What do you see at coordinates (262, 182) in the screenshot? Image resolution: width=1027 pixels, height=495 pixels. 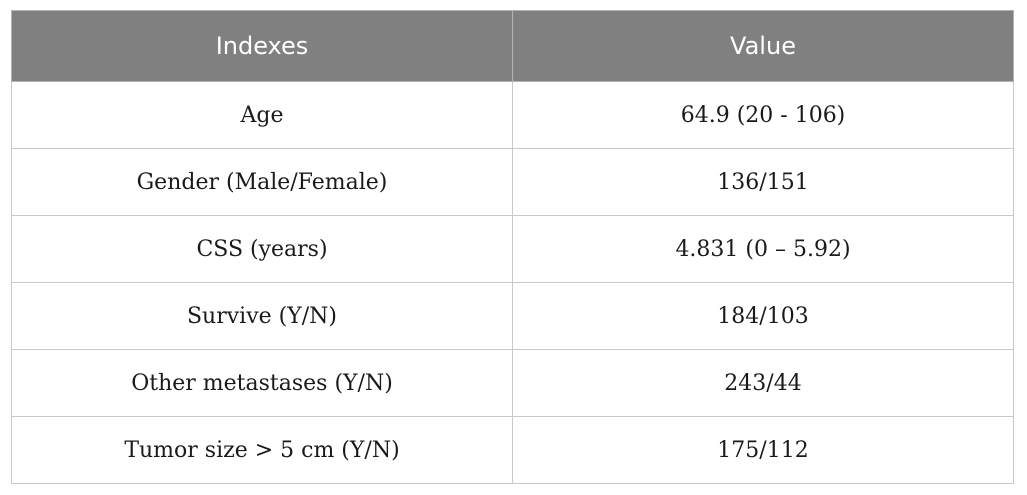 I see `index-cell: Gender (Male/Female)` at bounding box center [262, 182].